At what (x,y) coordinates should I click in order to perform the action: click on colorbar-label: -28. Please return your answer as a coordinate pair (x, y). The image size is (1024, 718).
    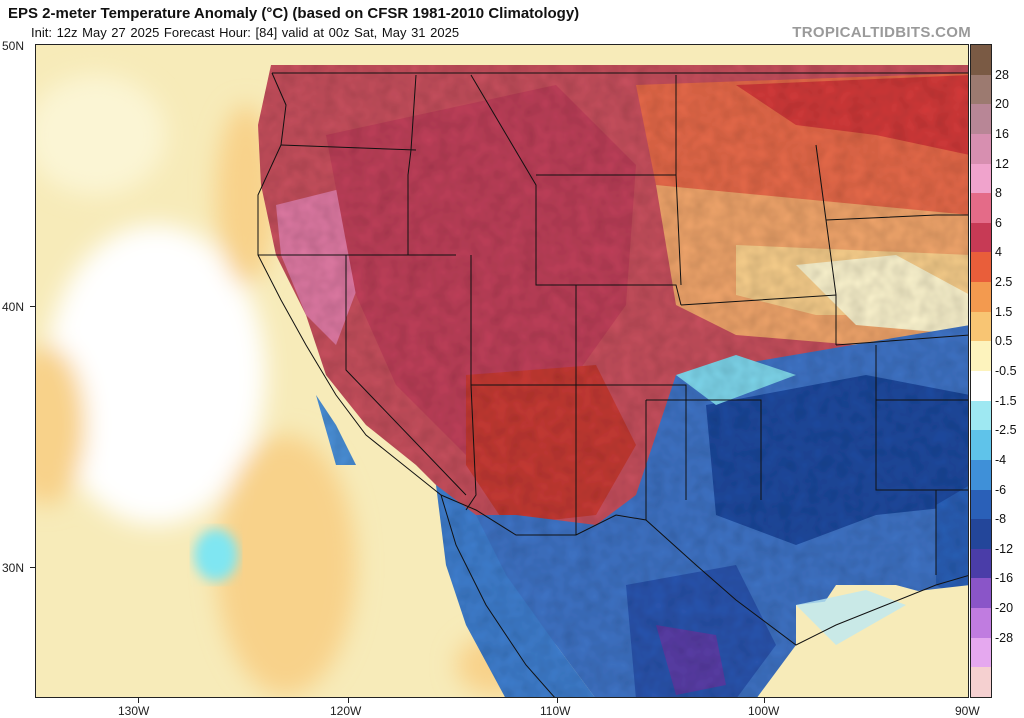
    Looking at the image, I should click on (1004, 637).